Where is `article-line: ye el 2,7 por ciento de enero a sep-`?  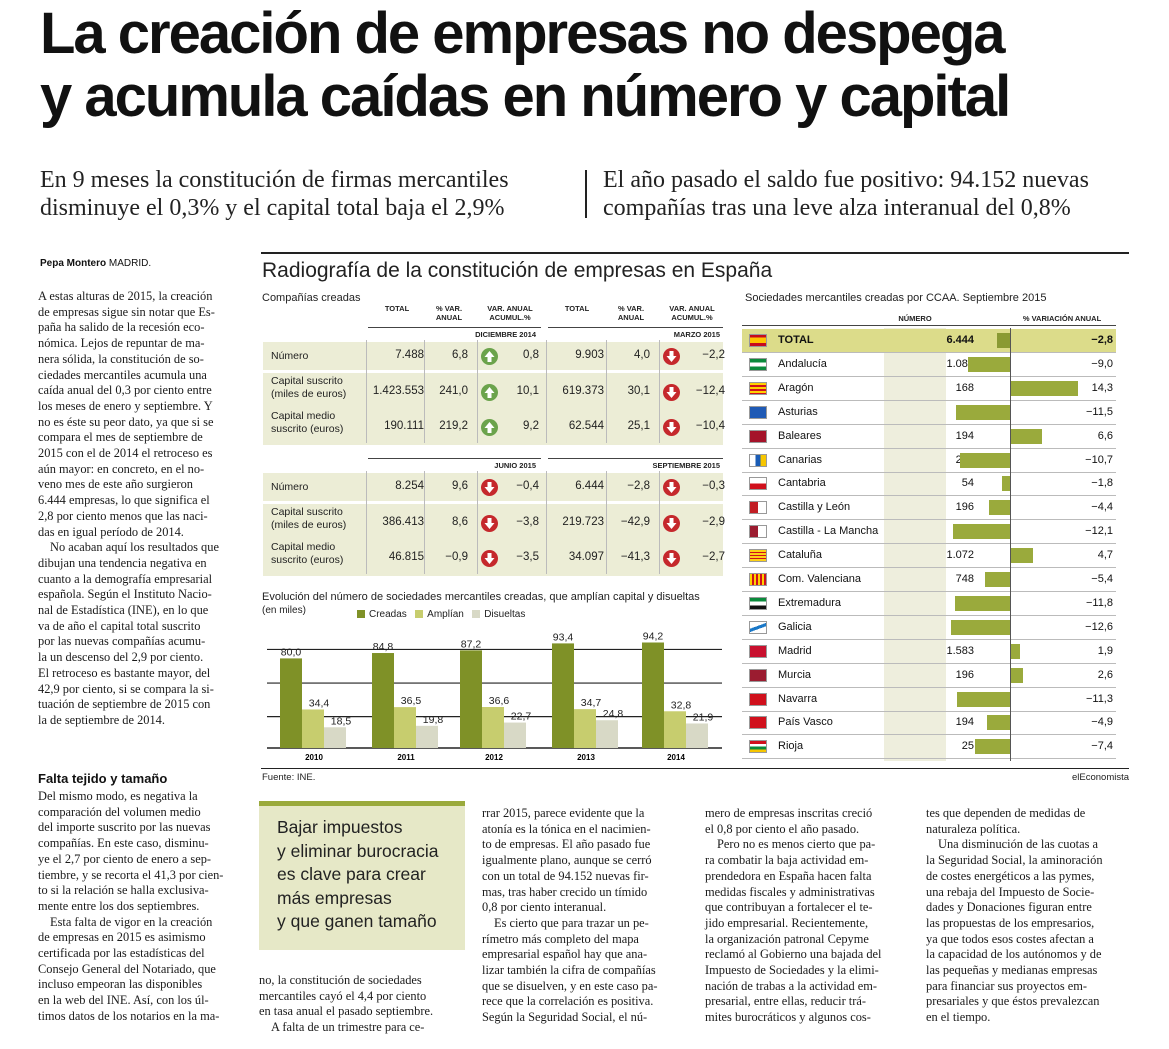
article-line: ye el 2,7 por ciento de enero a sep- is located at coordinates (125, 858).